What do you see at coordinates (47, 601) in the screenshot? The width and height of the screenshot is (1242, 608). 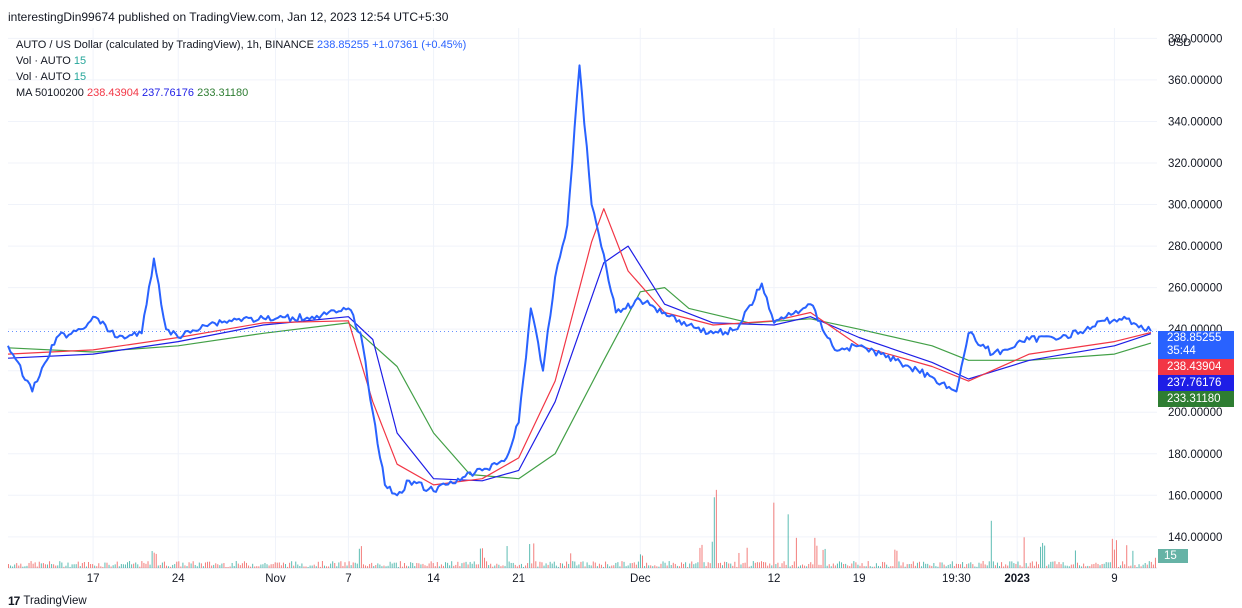 I see `footer-brand: 17 TradingView` at bounding box center [47, 601].